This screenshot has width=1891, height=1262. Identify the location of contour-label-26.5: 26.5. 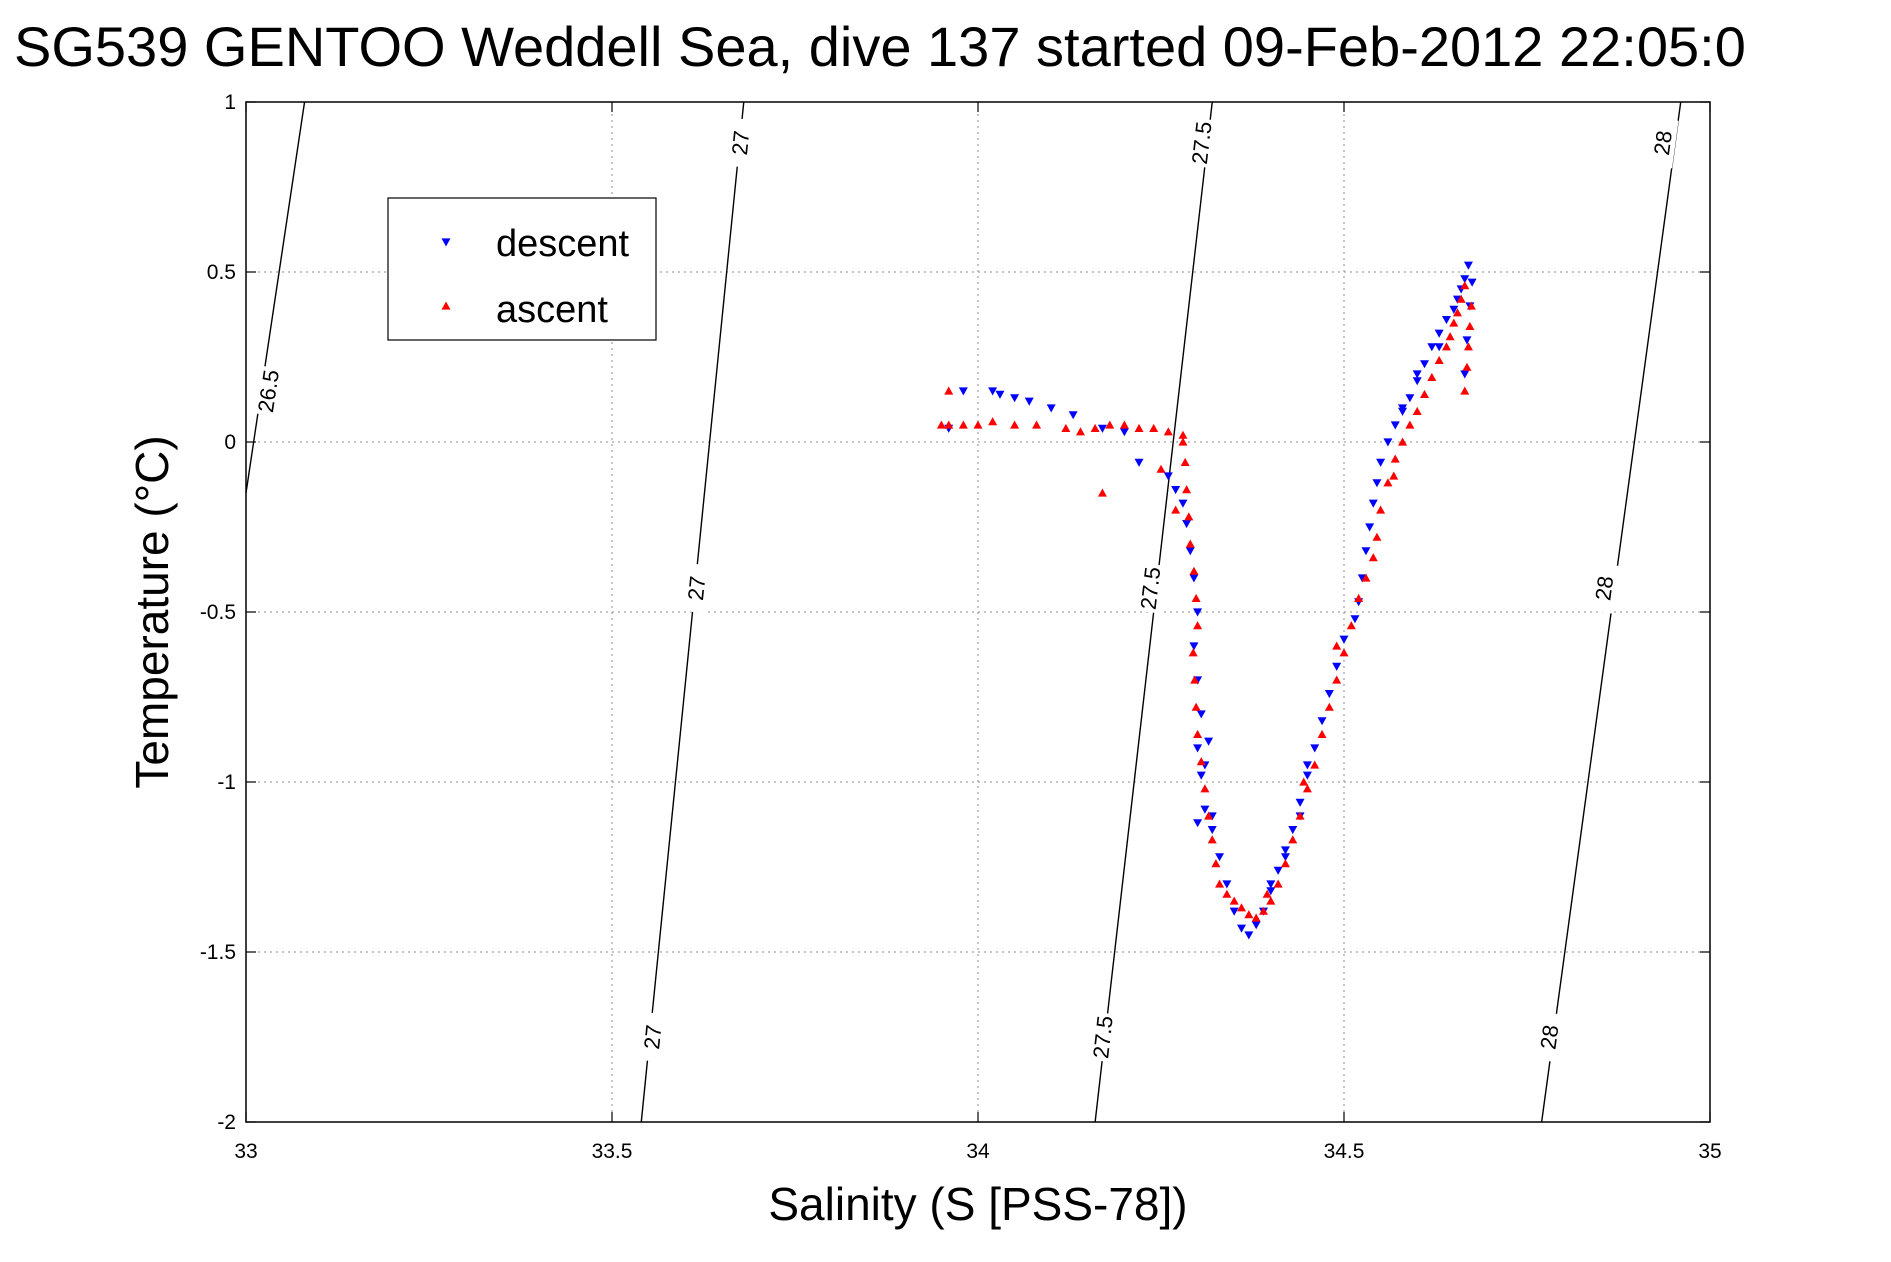
(268, 391).